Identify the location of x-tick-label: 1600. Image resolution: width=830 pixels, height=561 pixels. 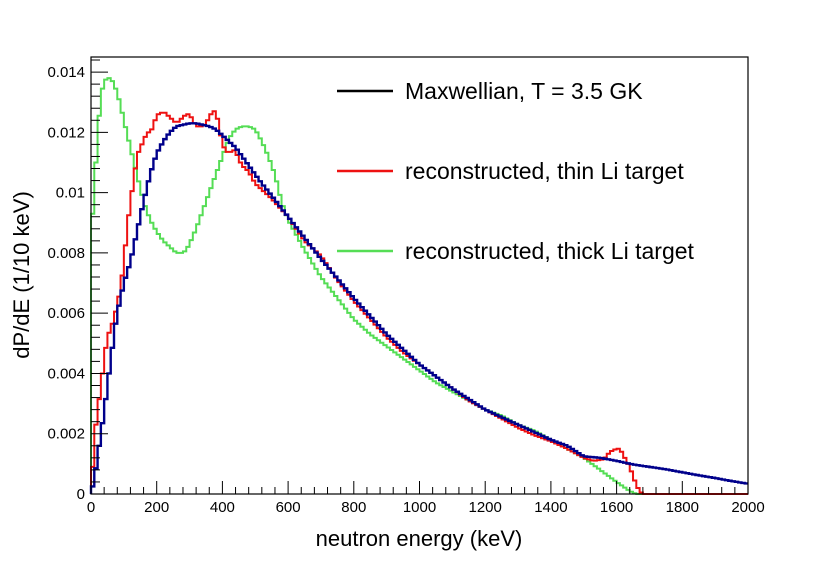
(616, 507).